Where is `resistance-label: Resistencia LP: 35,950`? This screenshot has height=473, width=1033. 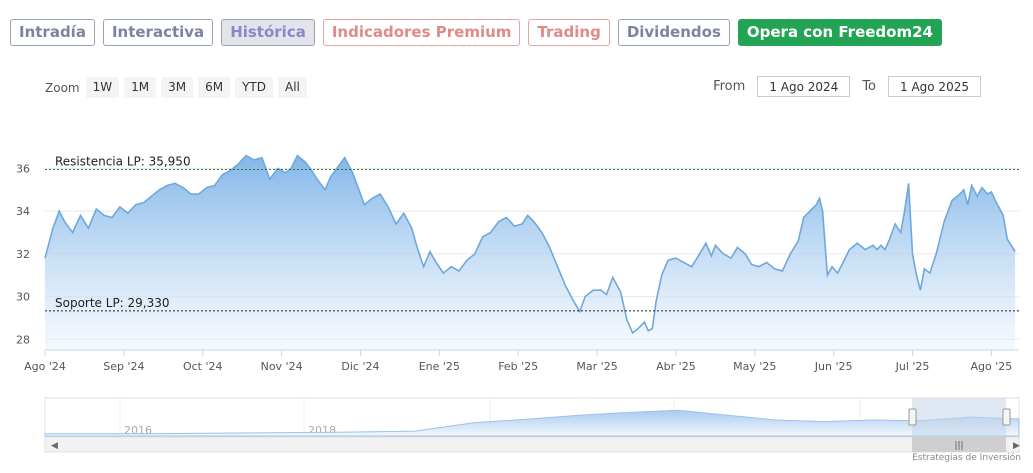 resistance-label: Resistencia LP: 35,950 is located at coordinates (123, 161).